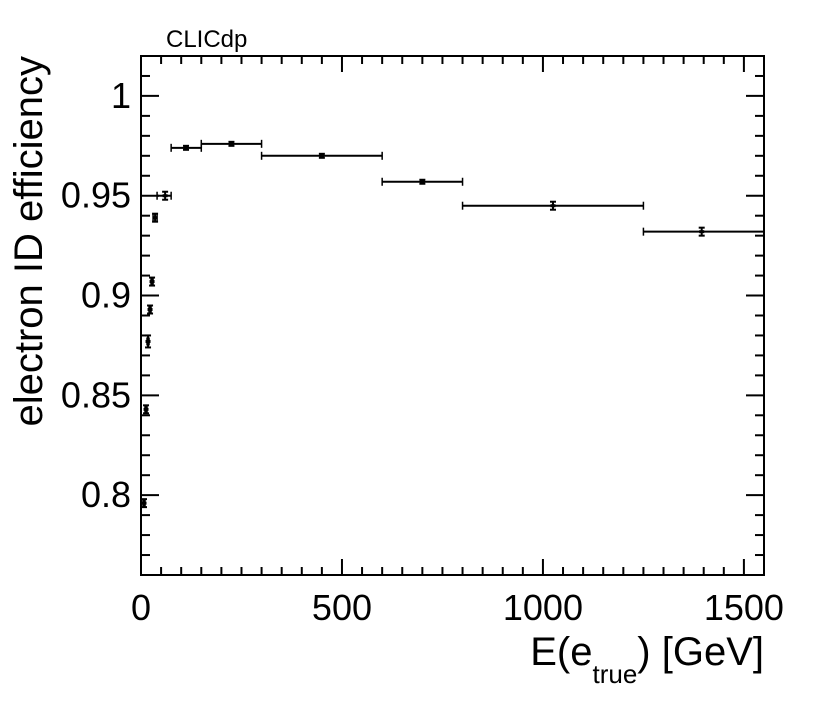 This screenshot has height=703, width=830. I want to click on x-tick-label: 1000, so click(543, 607).